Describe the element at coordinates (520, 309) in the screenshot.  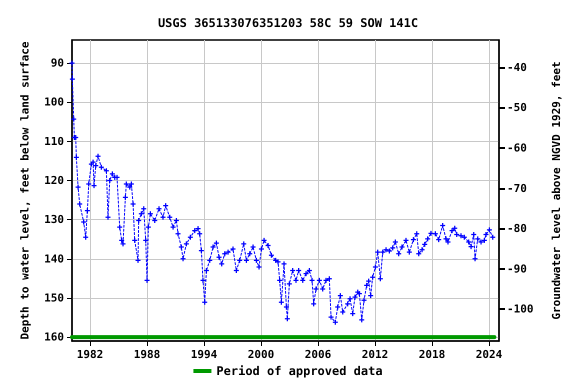
I see `y2-tick-label: -100` at that location.